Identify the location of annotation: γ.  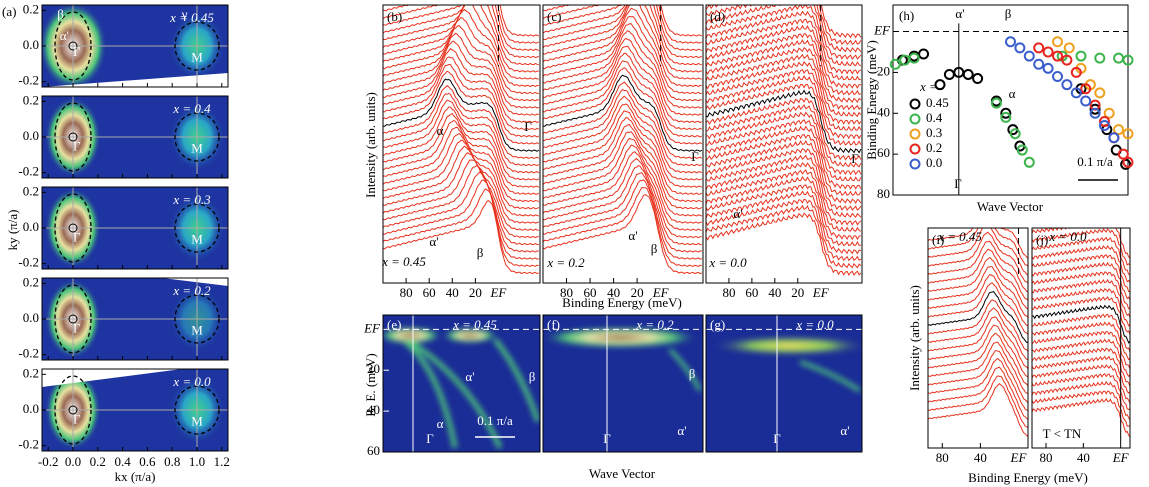
(184, 14).